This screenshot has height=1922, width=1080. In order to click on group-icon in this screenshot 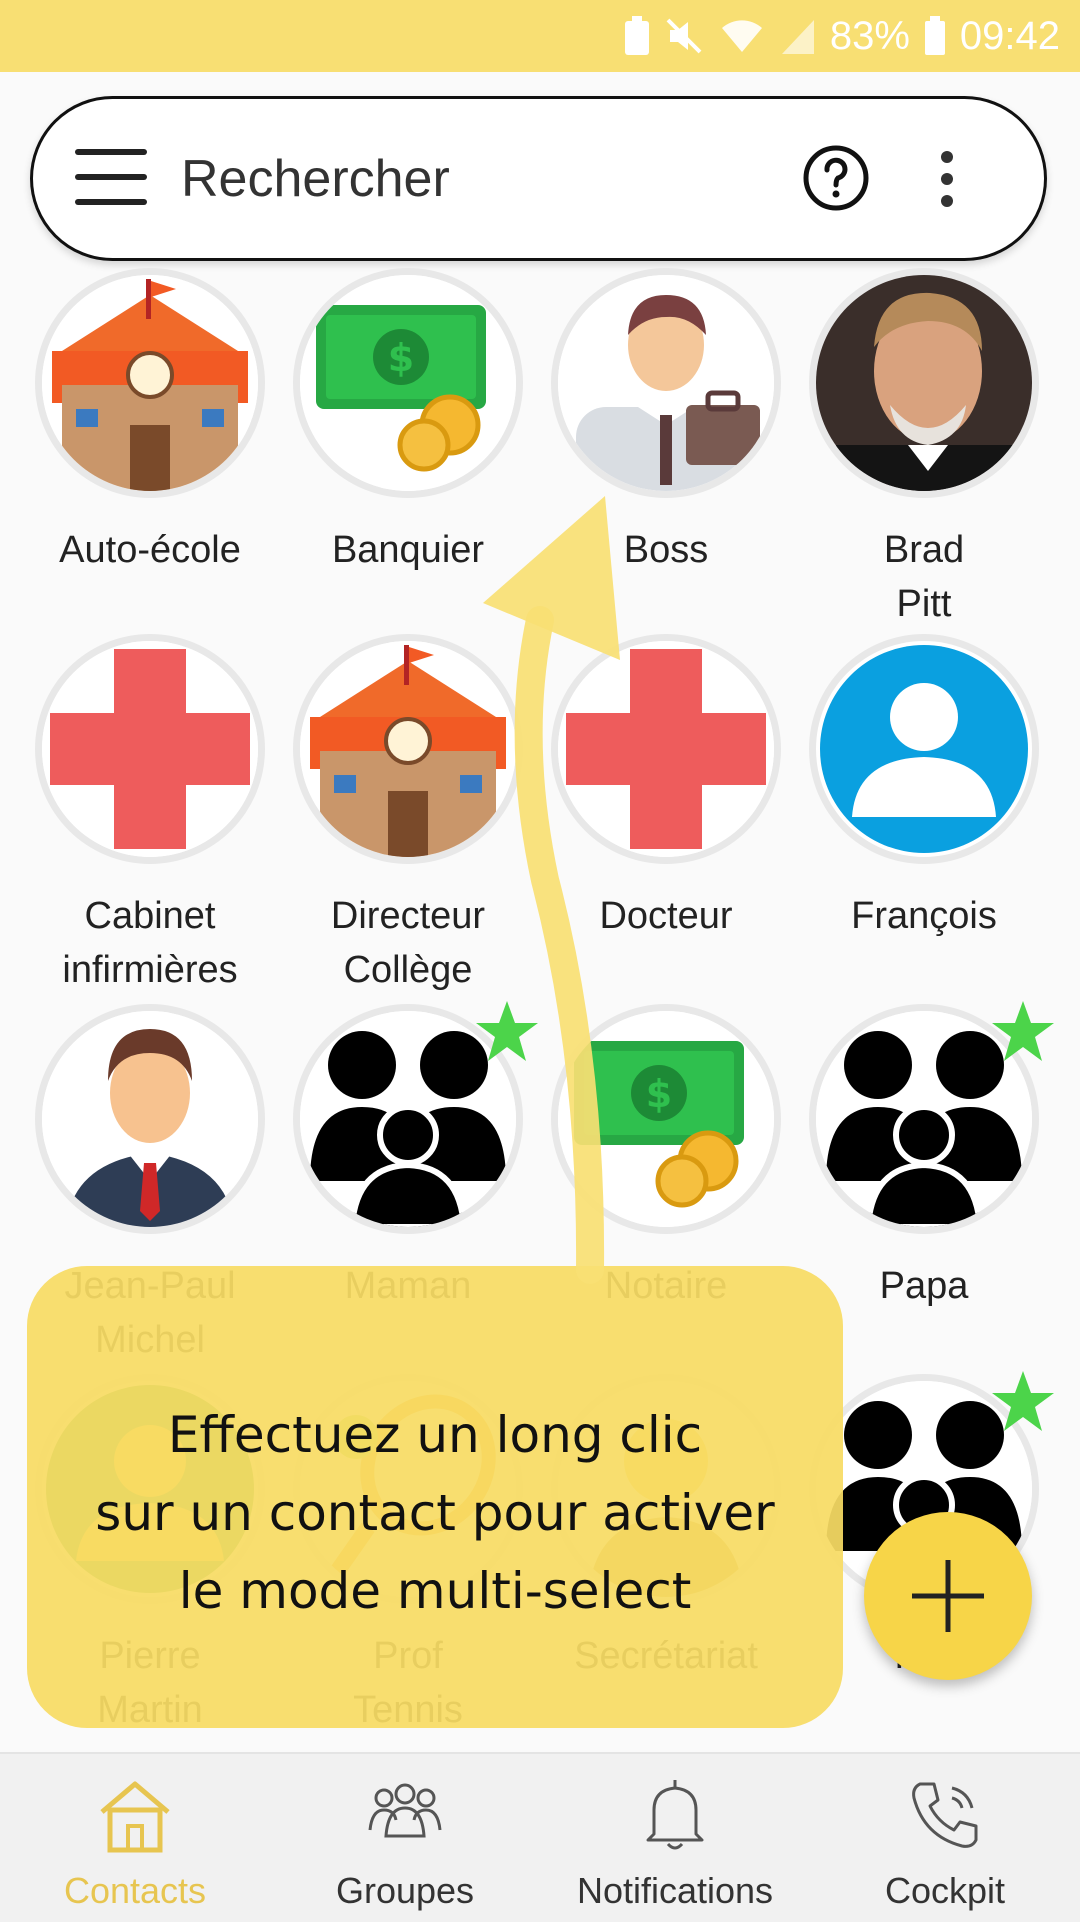, I will do `click(405, 1810)`.